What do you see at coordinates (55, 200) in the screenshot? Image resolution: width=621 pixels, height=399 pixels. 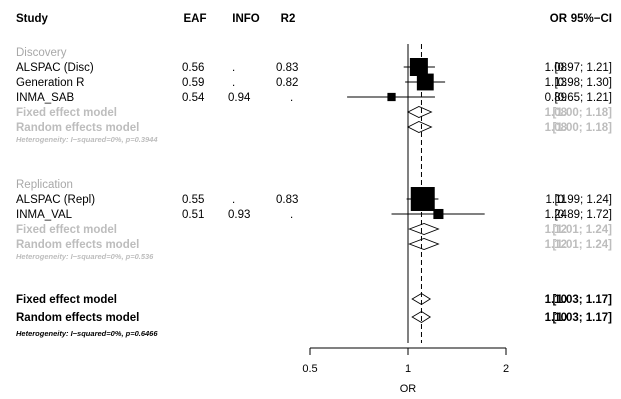 I see `study-label: ALSPAC (Repl)` at bounding box center [55, 200].